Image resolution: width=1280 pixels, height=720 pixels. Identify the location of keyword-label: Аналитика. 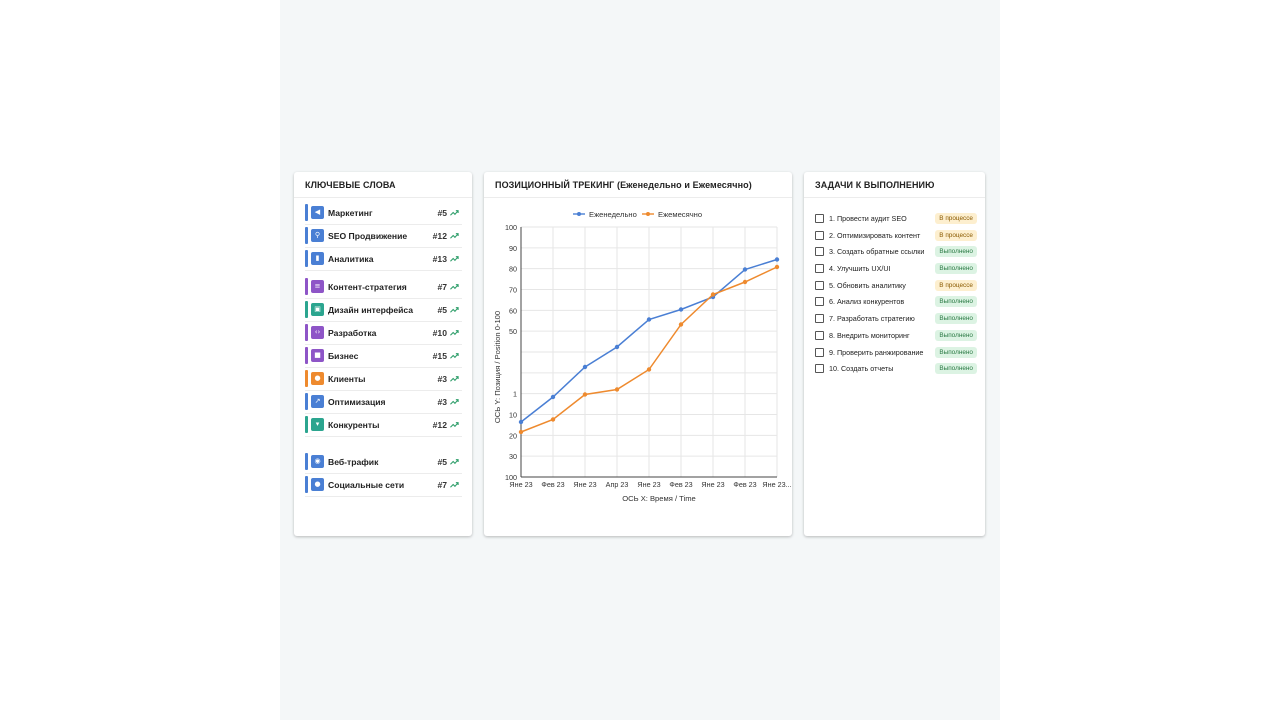
(351, 259).